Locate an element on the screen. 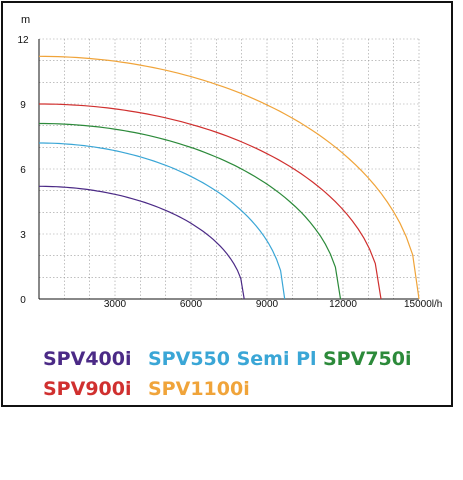 The height and width of the screenshot is (480, 463). y-tick-label: 6 is located at coordinates (23, 170).